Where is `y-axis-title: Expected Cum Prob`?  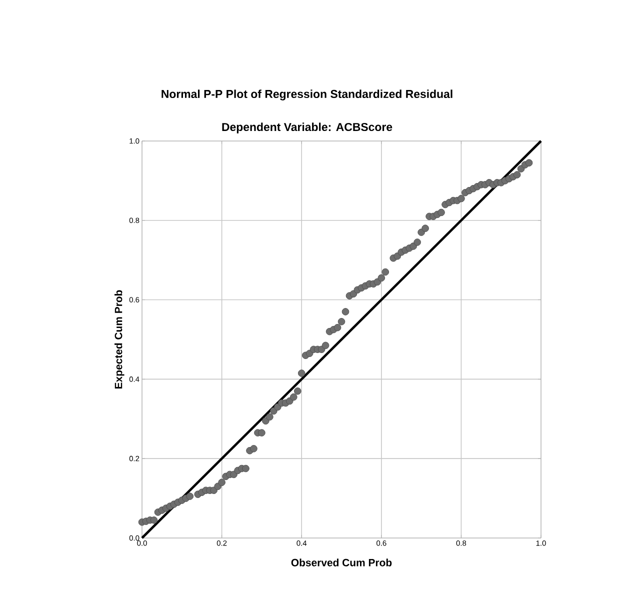 y-axis-title: Expected Cum Prob is located at coordinates (119, 339).